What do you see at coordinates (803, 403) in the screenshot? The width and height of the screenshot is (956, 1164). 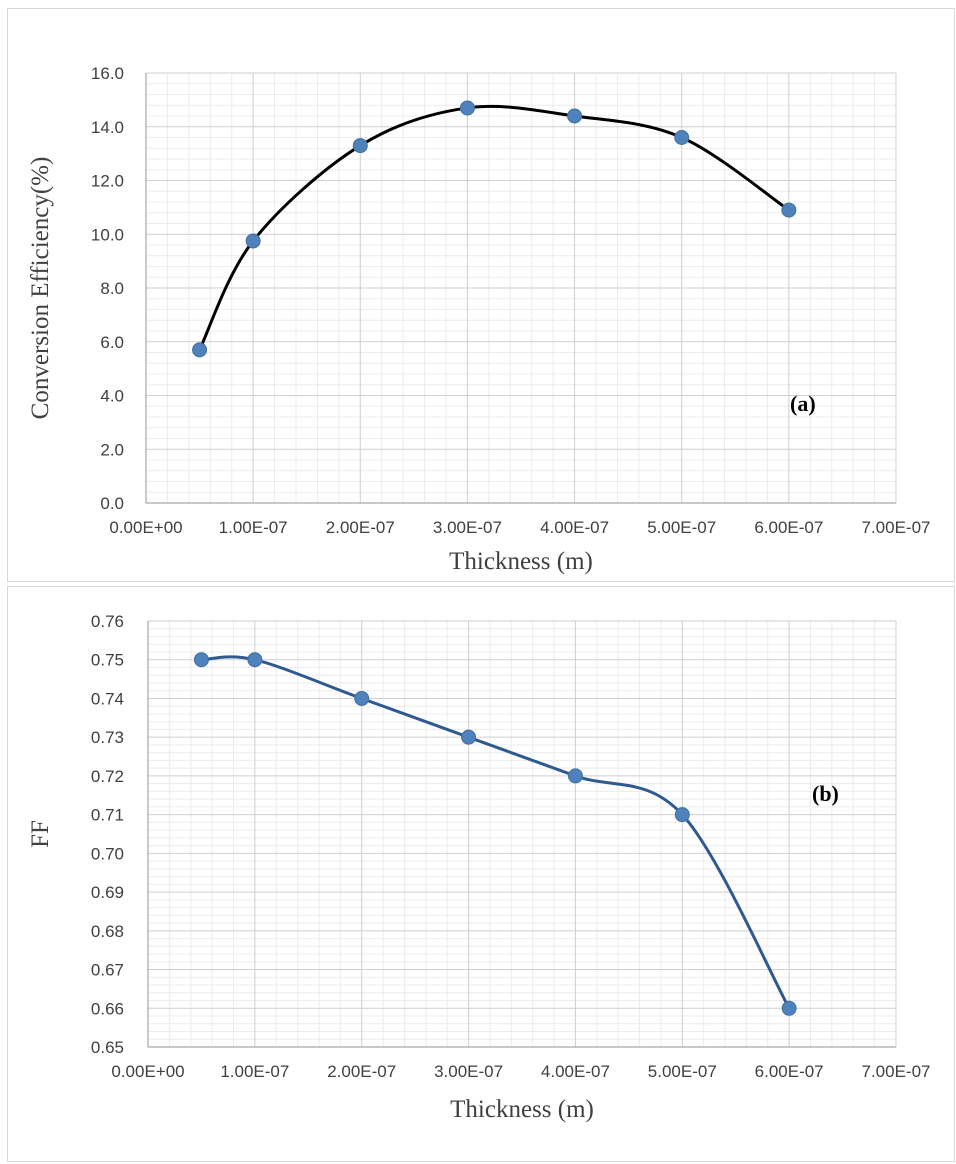 I see `panel-label: (a)` at bounding box center [803, 403].